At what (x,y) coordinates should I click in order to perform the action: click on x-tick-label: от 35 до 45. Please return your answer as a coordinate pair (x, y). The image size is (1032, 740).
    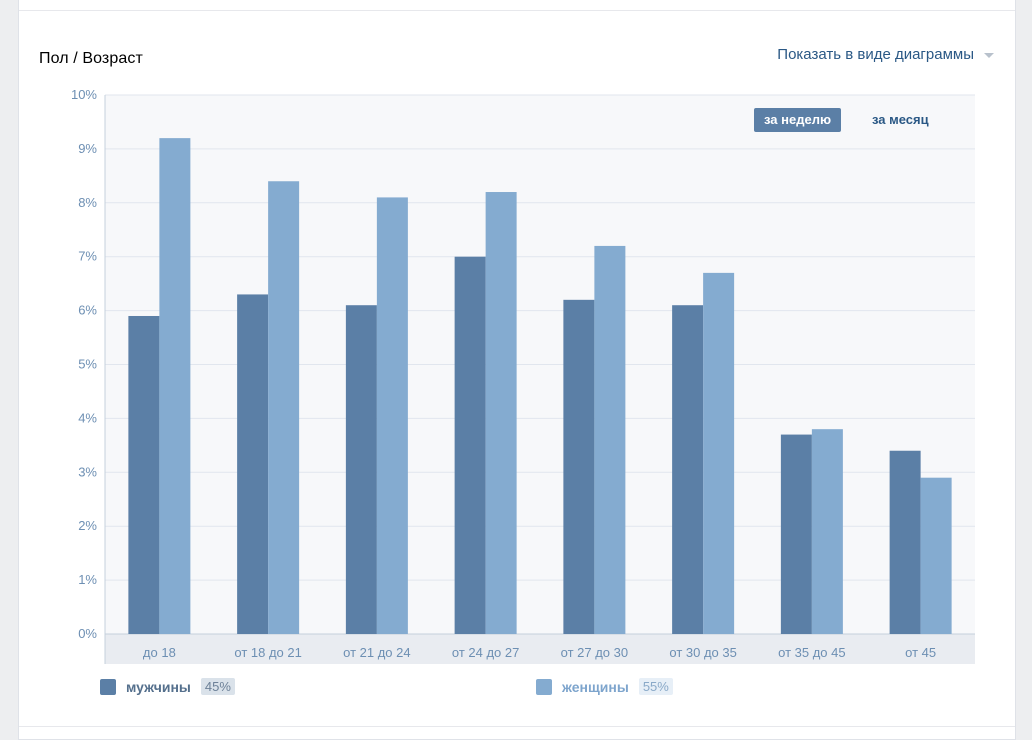
    Looking at the image, I should click on (811, 652).